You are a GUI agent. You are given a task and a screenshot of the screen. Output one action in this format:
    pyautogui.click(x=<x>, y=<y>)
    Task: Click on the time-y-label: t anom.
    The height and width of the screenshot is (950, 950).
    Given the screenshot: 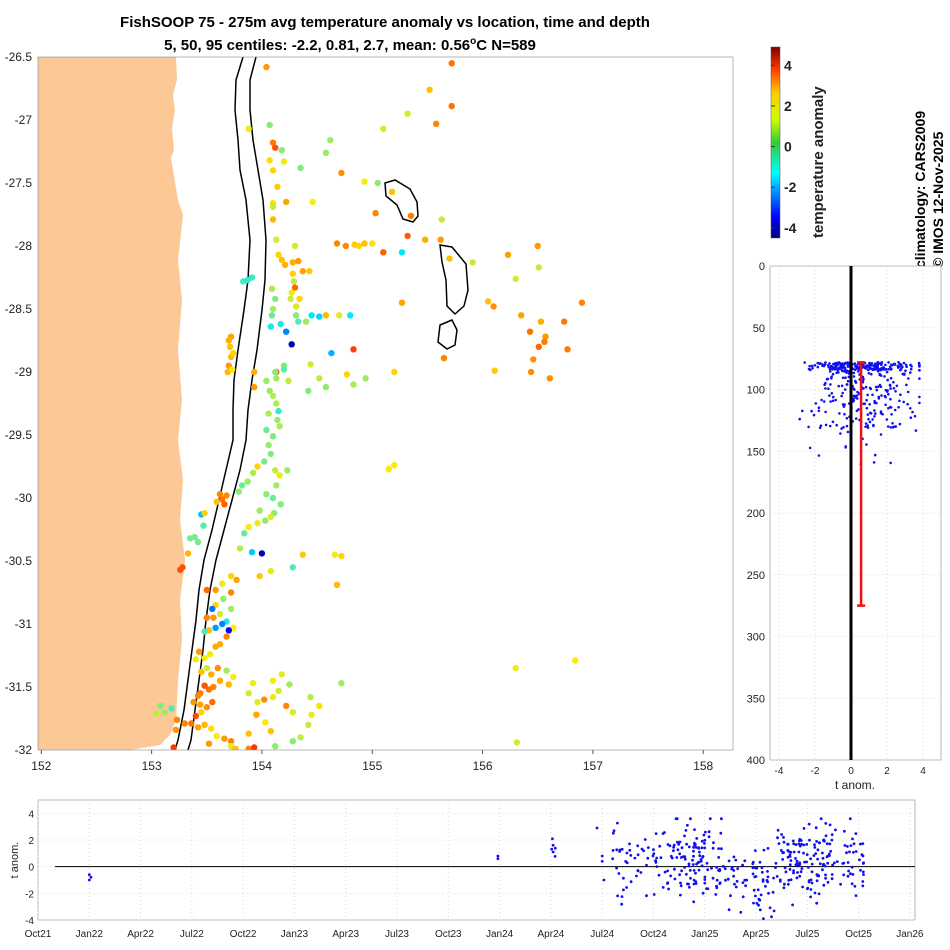 What is the action you would take?
    pyautogui.click(x=15, y=860)
    